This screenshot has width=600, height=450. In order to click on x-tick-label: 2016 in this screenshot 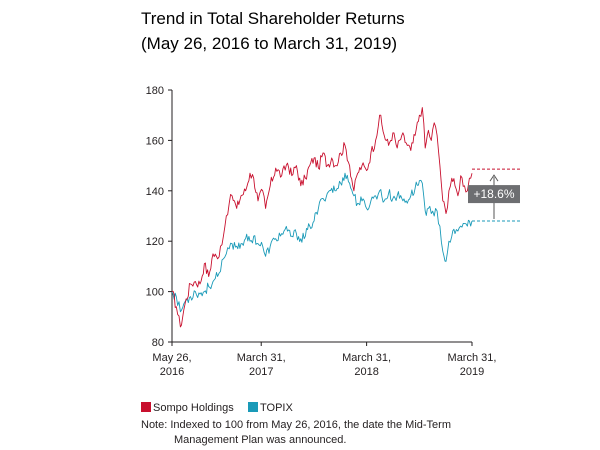, I will do `click(172, 372)`.